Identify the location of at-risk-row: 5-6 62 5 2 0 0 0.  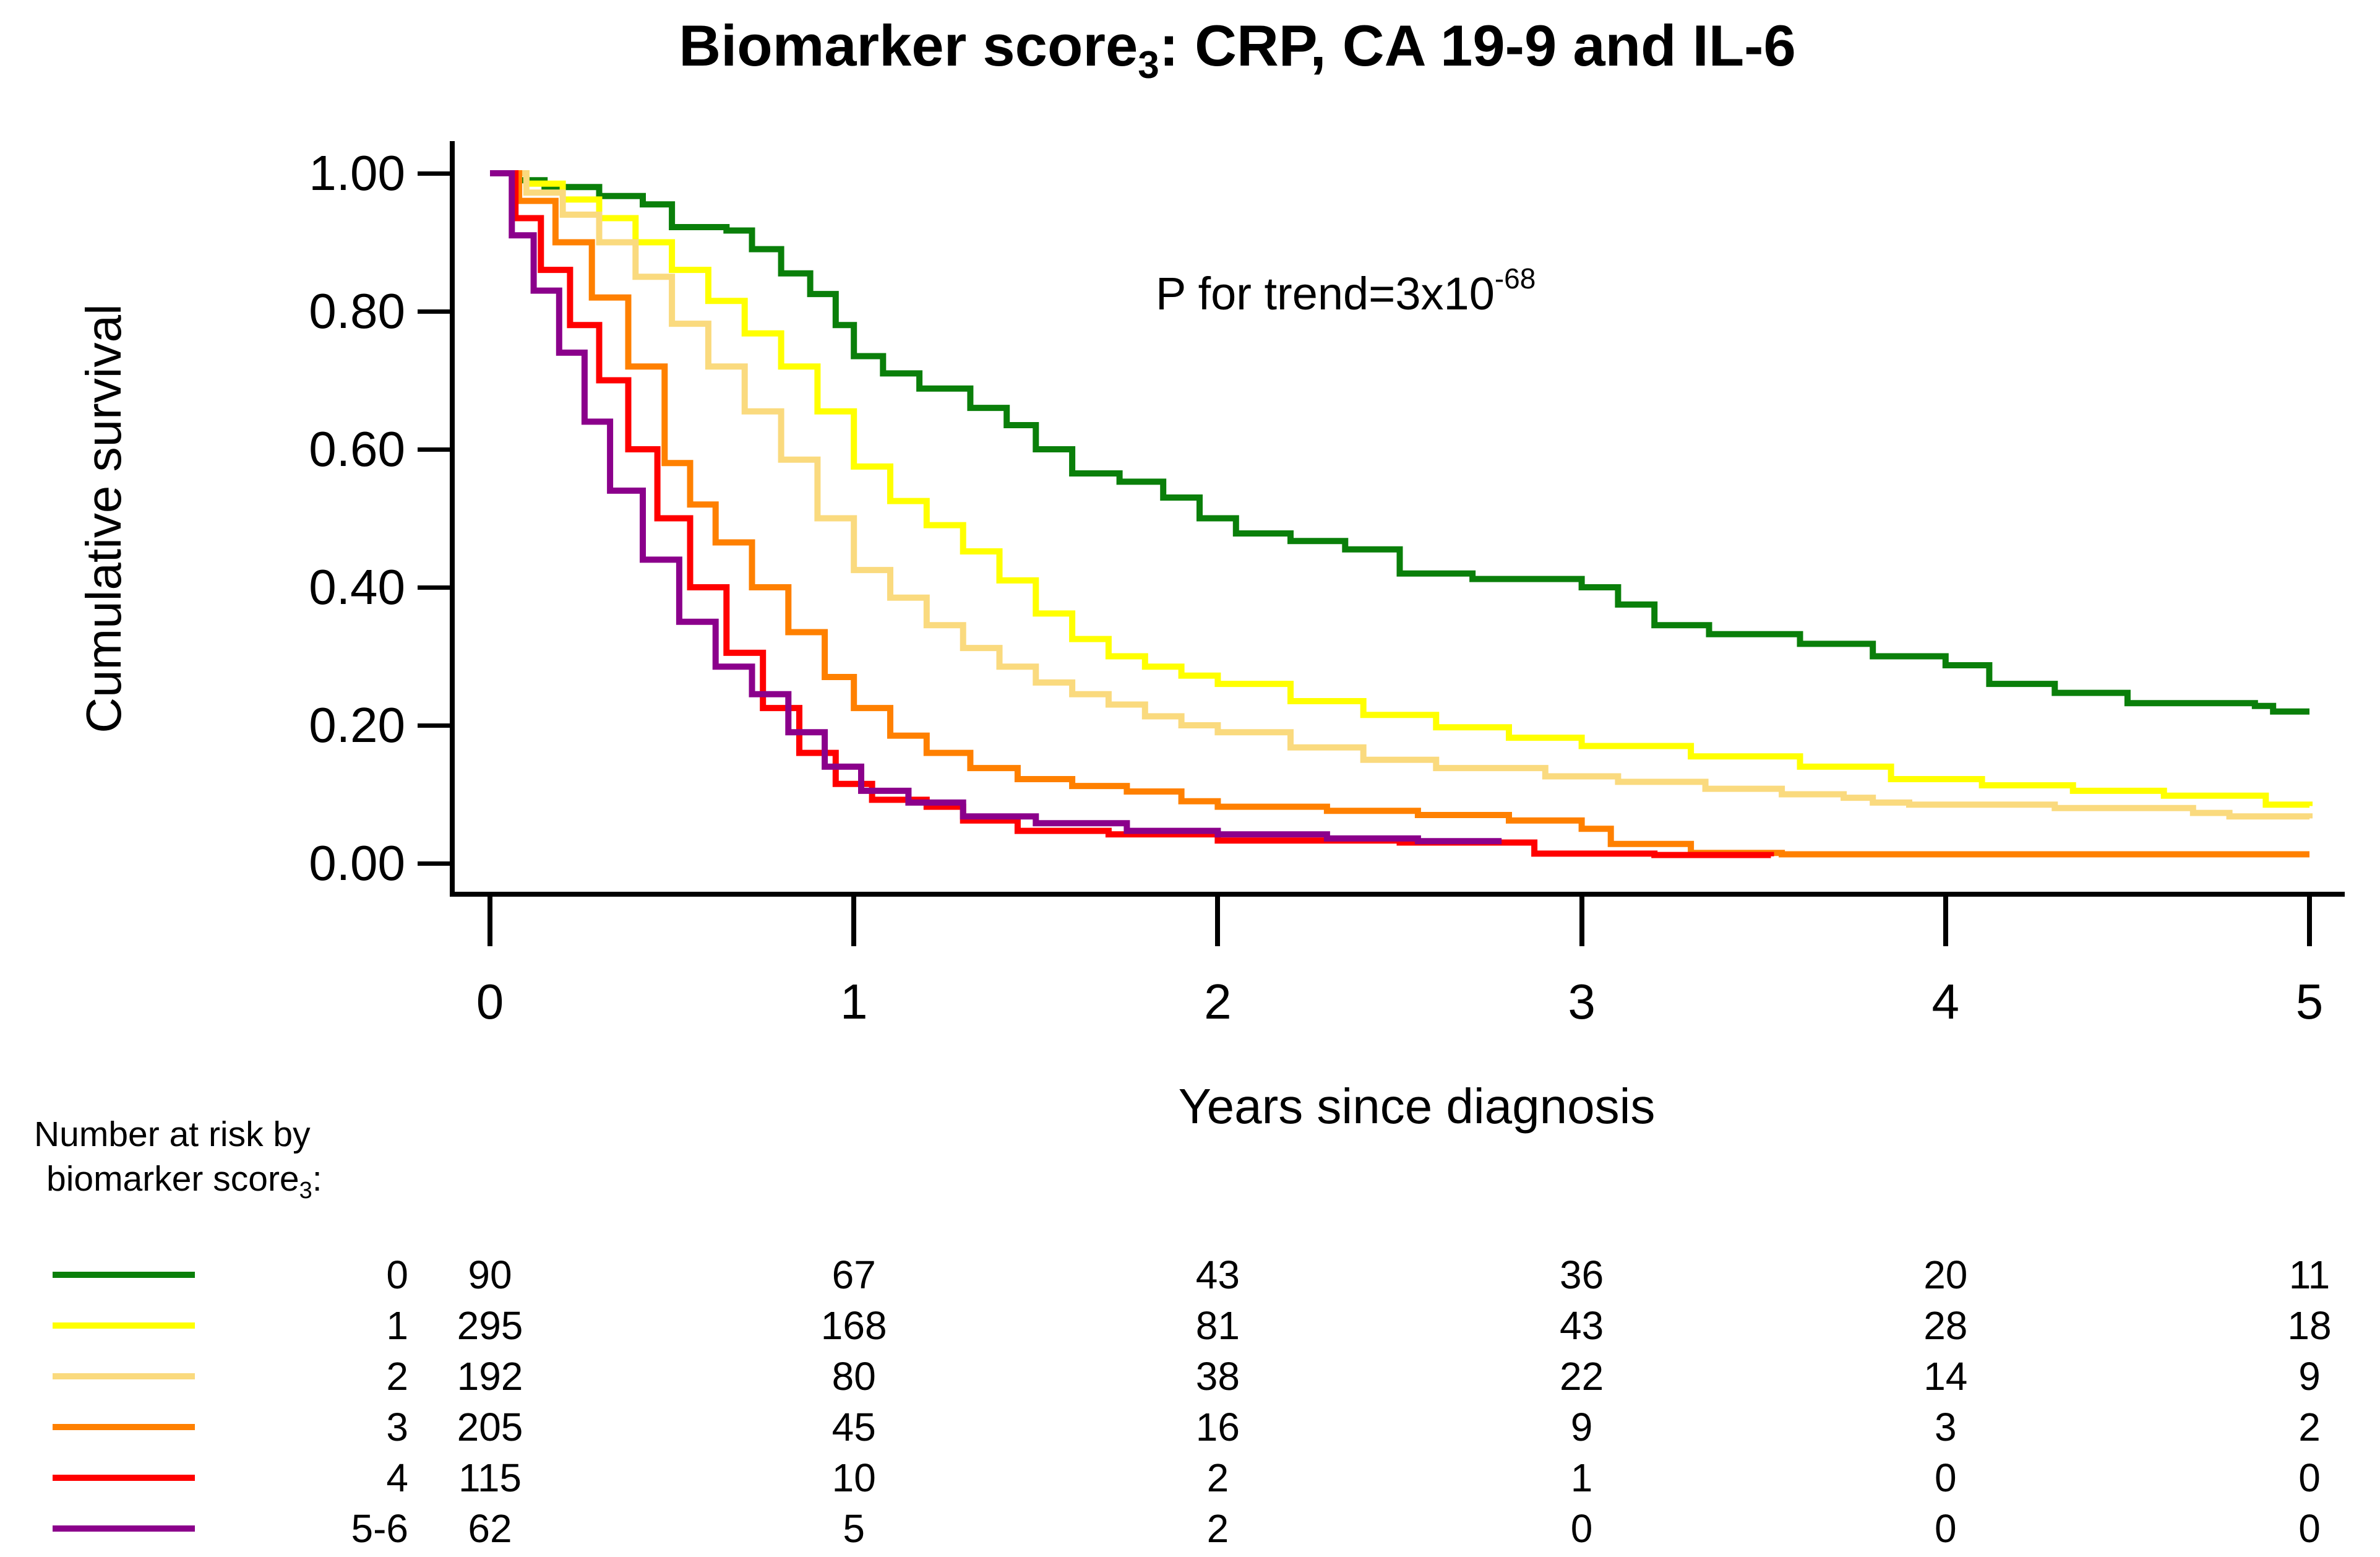
(1190, 1528).